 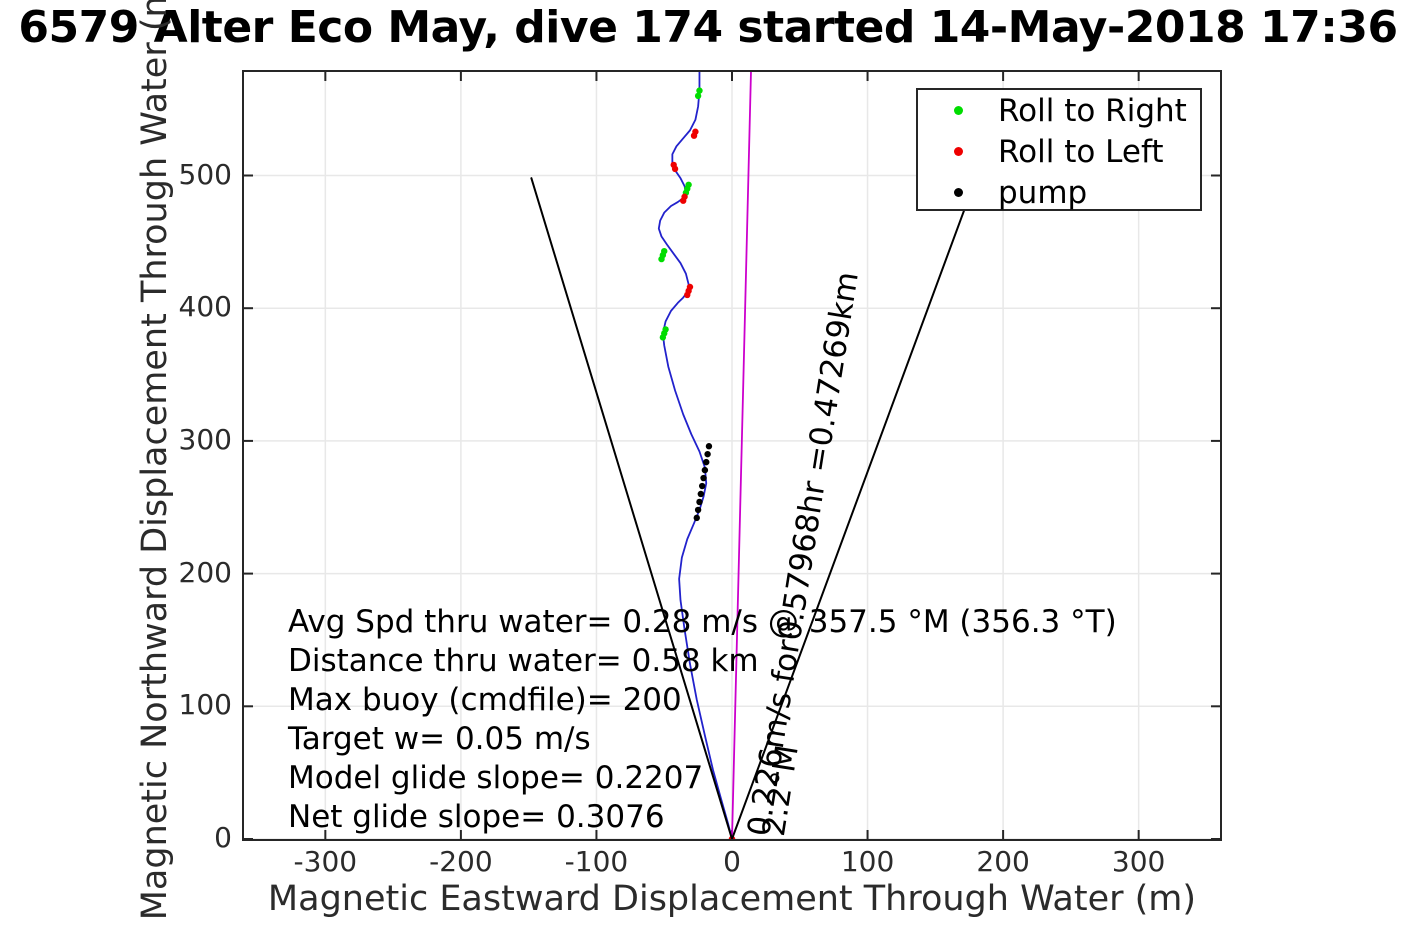 What do you see at coordinates (596, 861) in the screenshot?
I see `x-tick-label: -100` at bounding box center [596, 861].